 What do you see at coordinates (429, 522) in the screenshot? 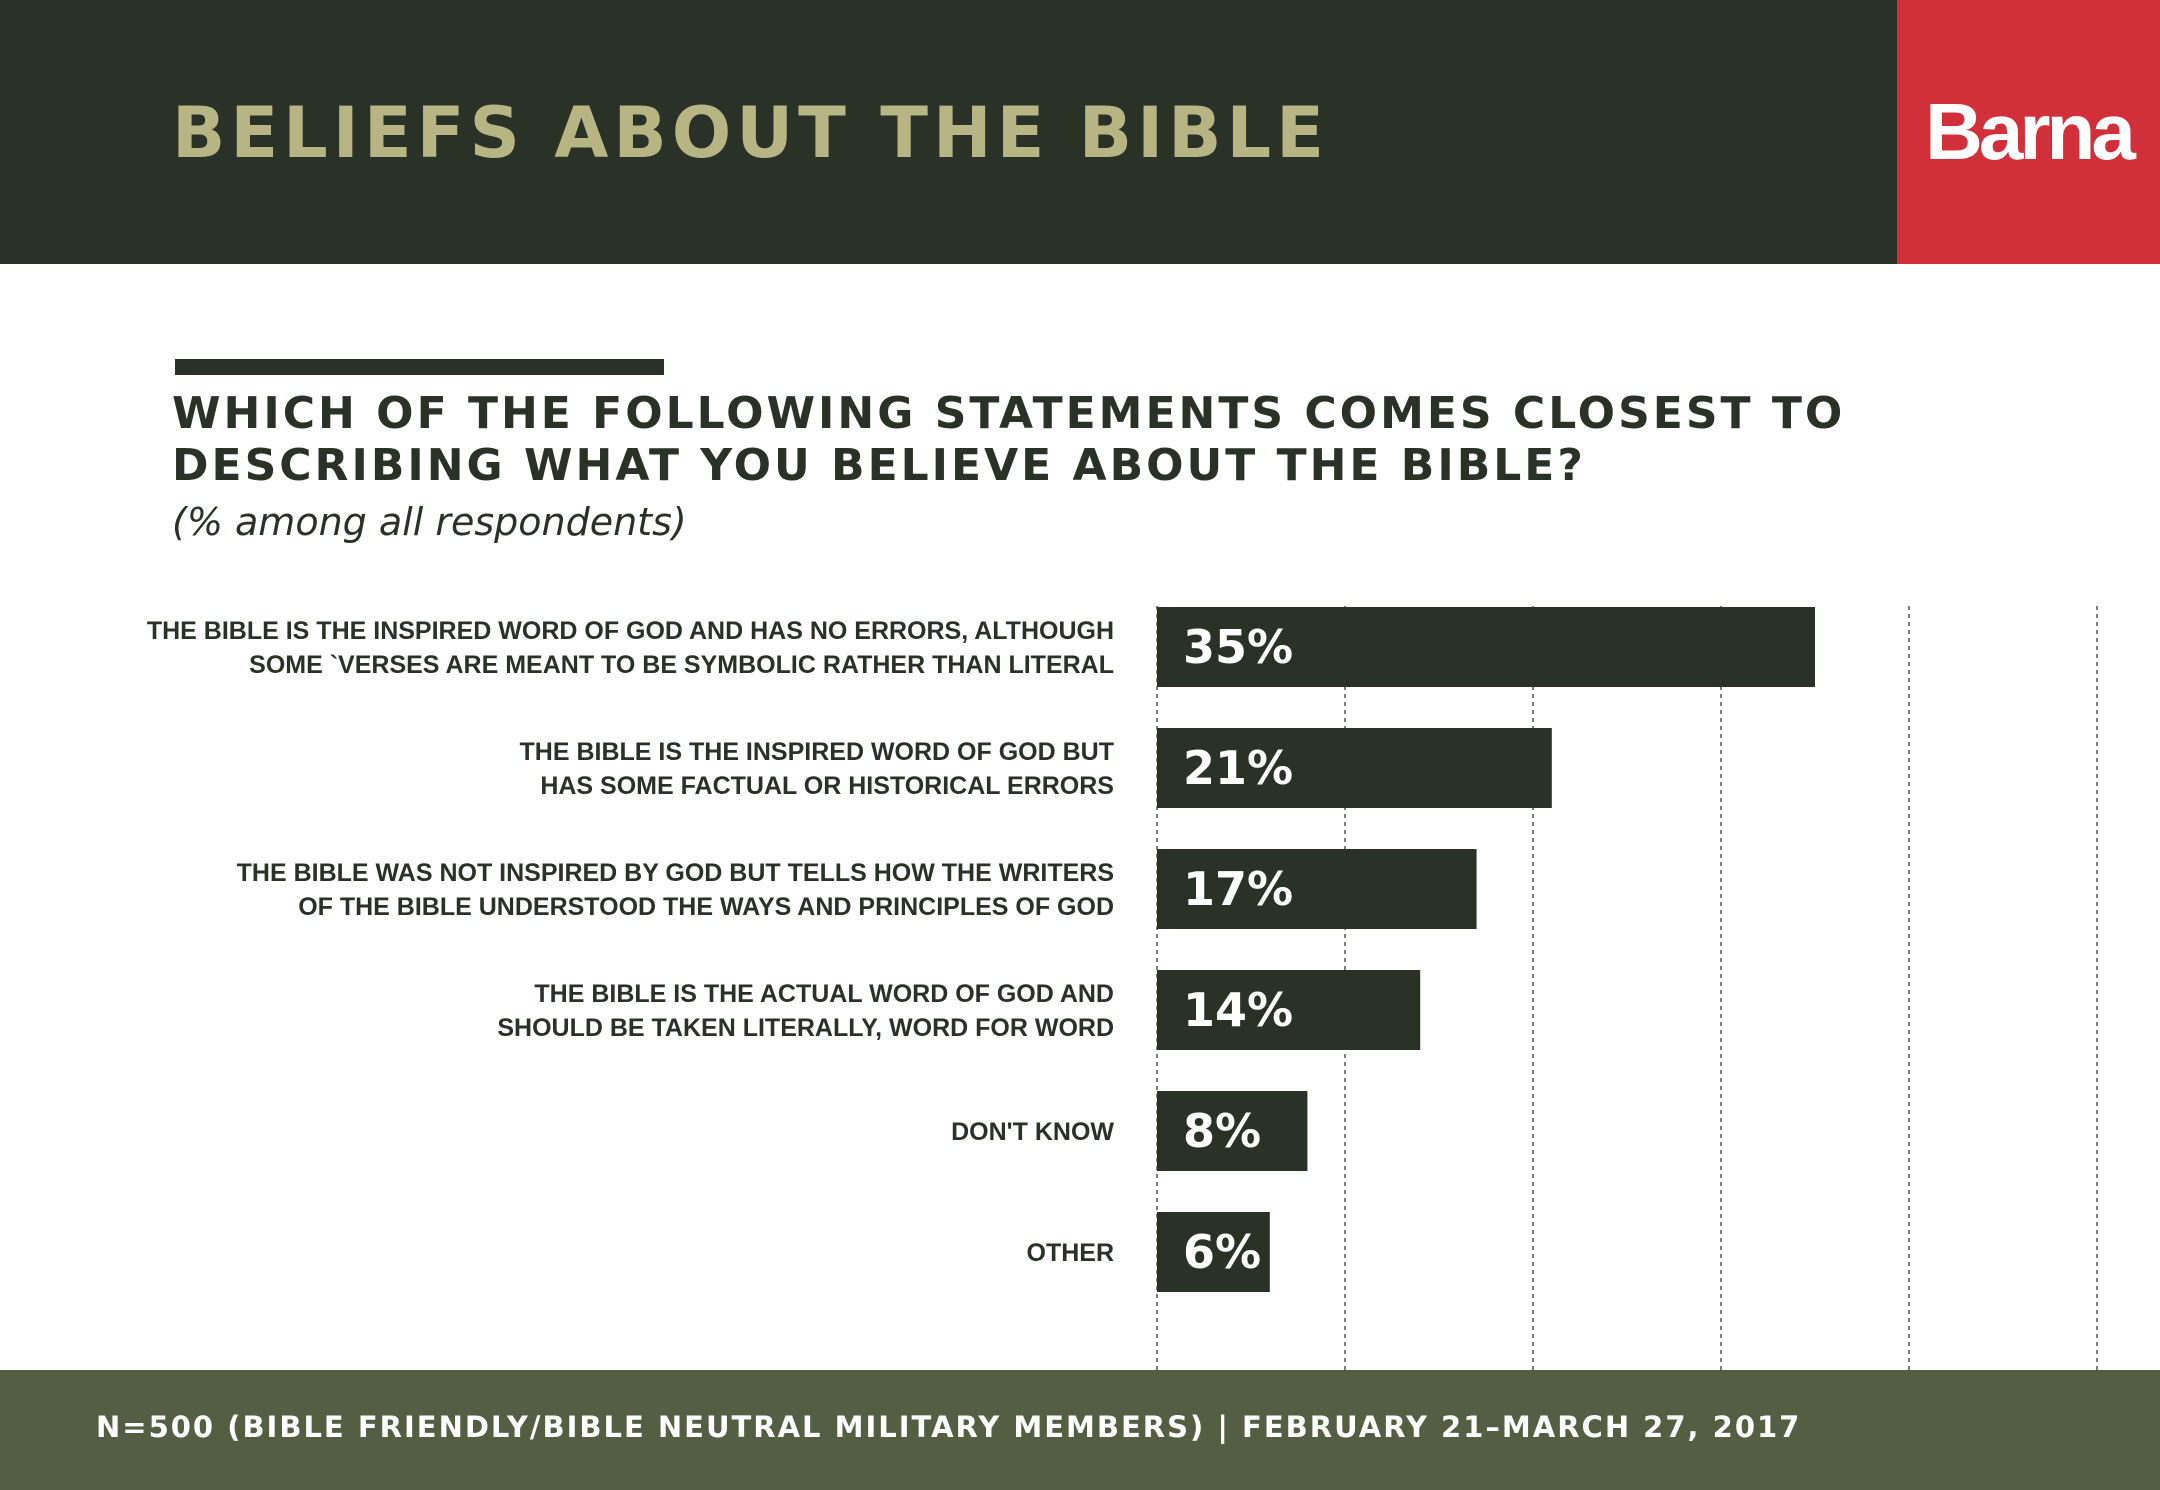
I see `chart-subtitle: (% among all respondents)` at bounding box center [429, 522].